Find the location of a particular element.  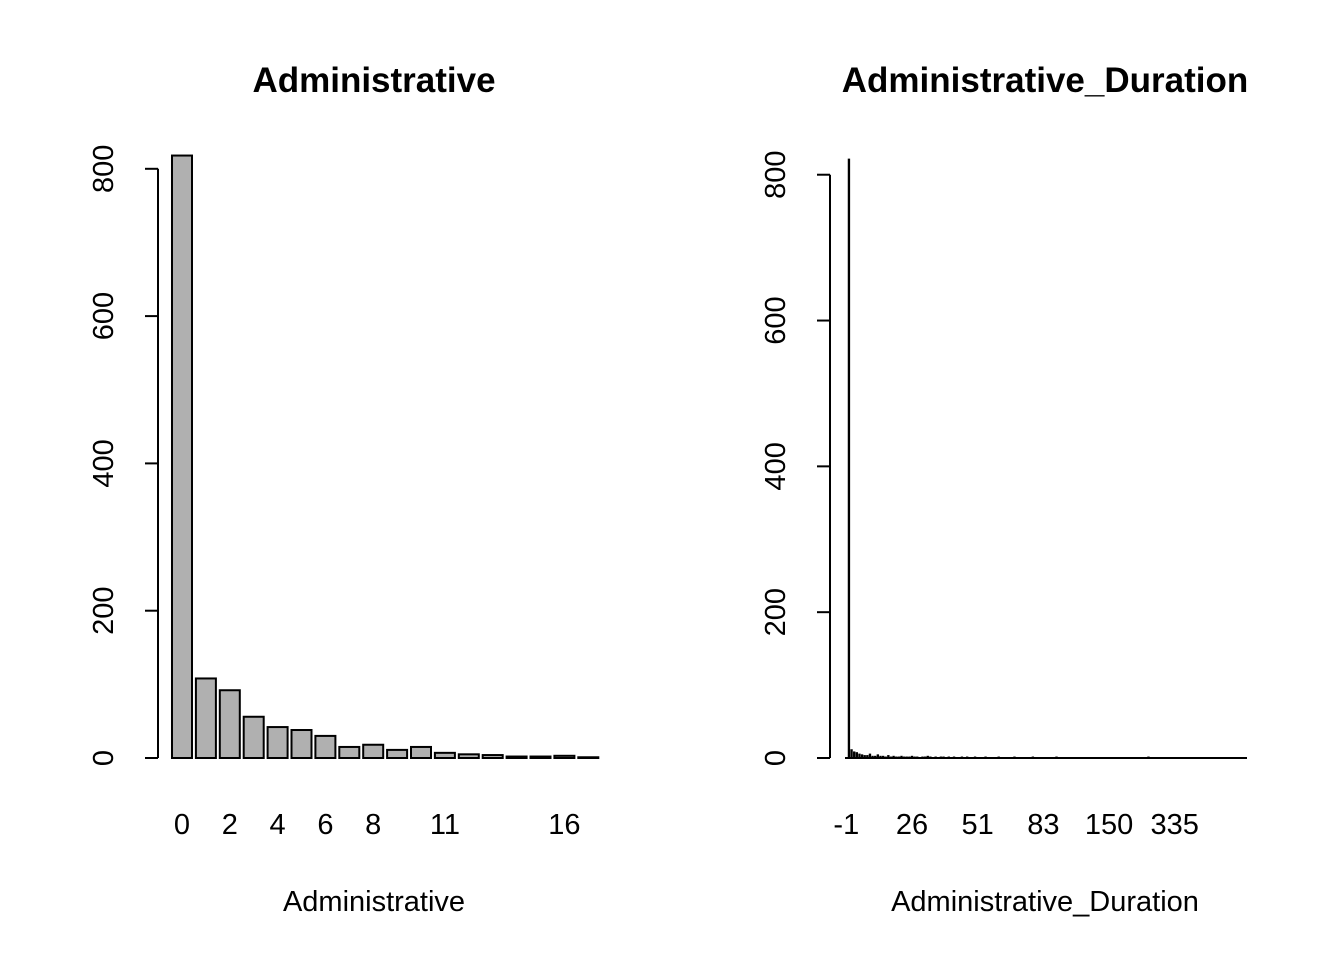

chart-title: Administrative_Duration is located at coordinates (1045, 80).